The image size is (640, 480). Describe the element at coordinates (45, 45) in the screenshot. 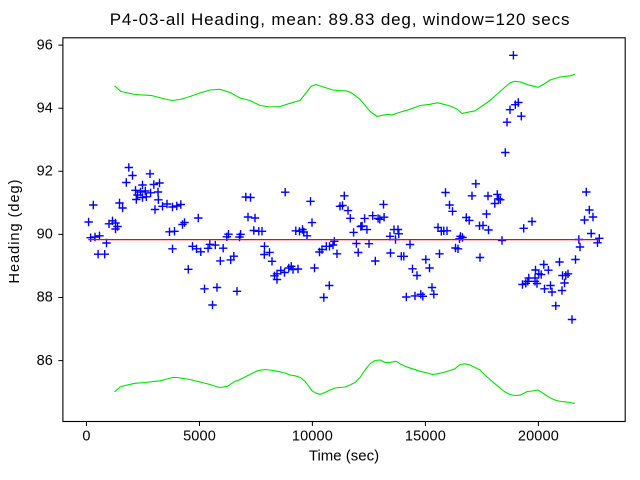

I see `svg-text: 96` at that location.